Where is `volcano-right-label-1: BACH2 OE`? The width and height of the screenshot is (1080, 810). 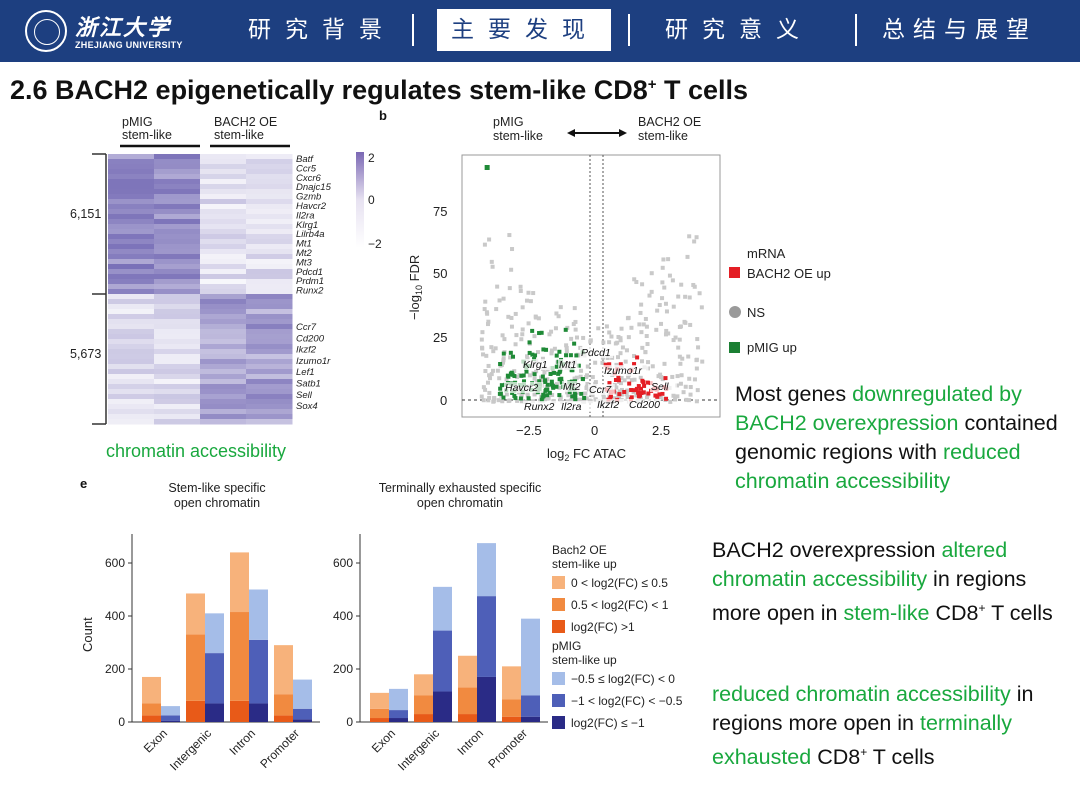 volcano-right-label-1: BACH2 OE is located at coordinates (669, 122).